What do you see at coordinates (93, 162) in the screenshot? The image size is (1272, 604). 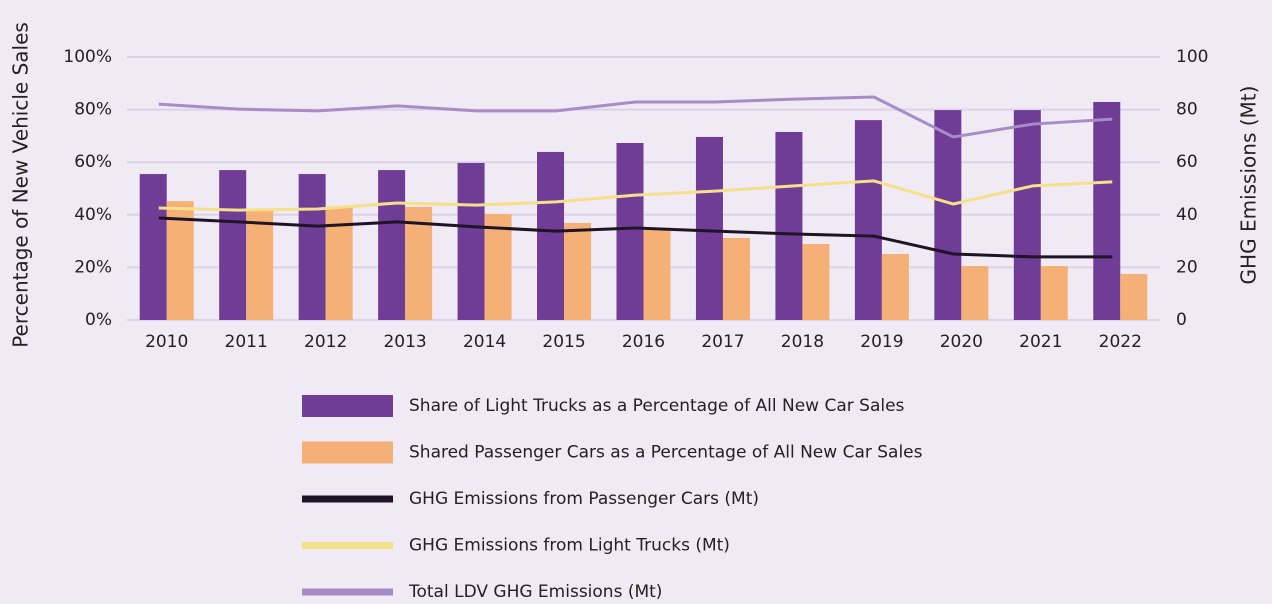 I see `y-tick-label: 60%` at bounding box center [93, 162].